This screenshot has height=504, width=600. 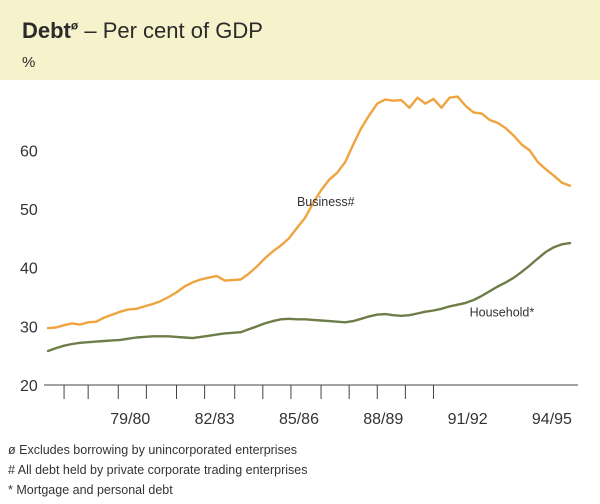 I want to click on x-tick-label: 94/95, so click(x=552, y=419).